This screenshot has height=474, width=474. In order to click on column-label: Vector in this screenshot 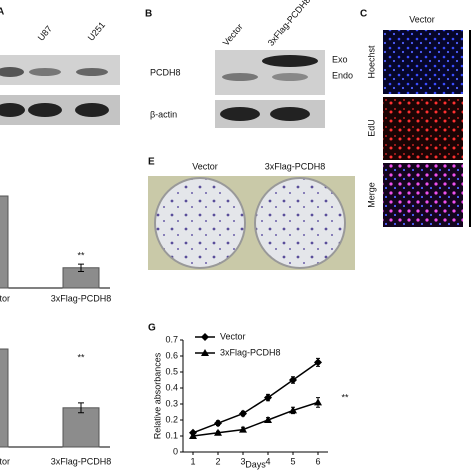, I will do `click(205, 166)`.